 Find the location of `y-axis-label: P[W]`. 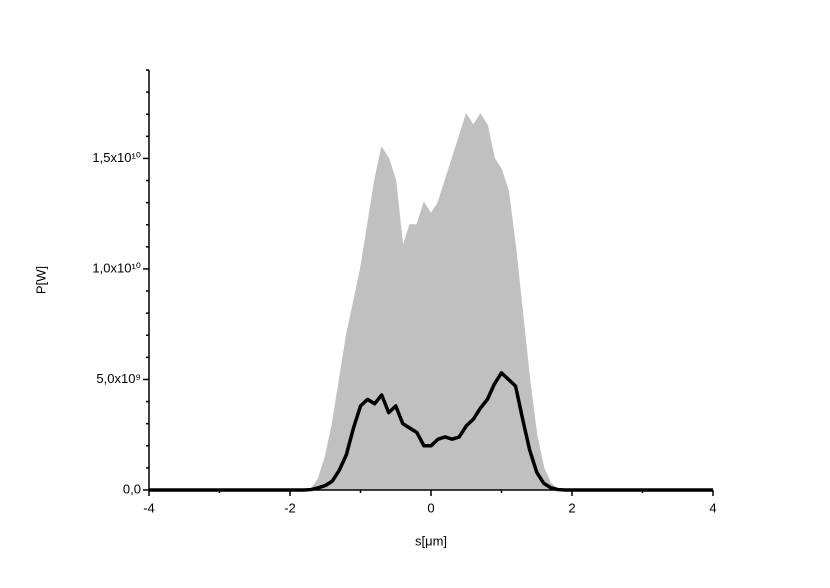

y-axis-label: P[W] is located at coordinates (40, 280).